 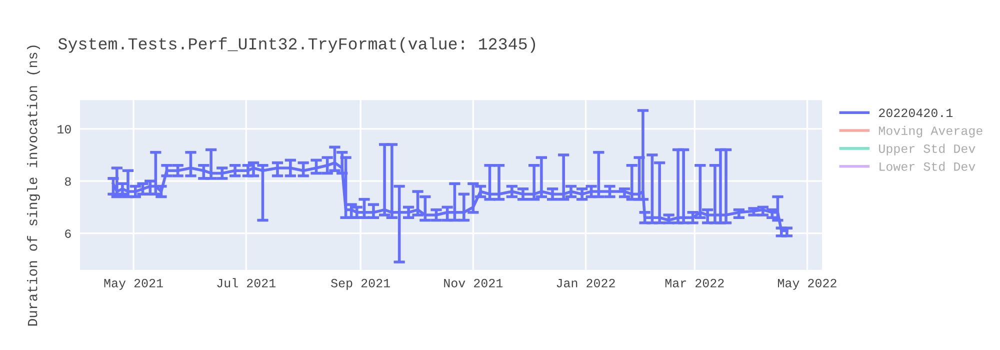 I want to click on legend-label: 20220420.1, so click(x=916, y=113).